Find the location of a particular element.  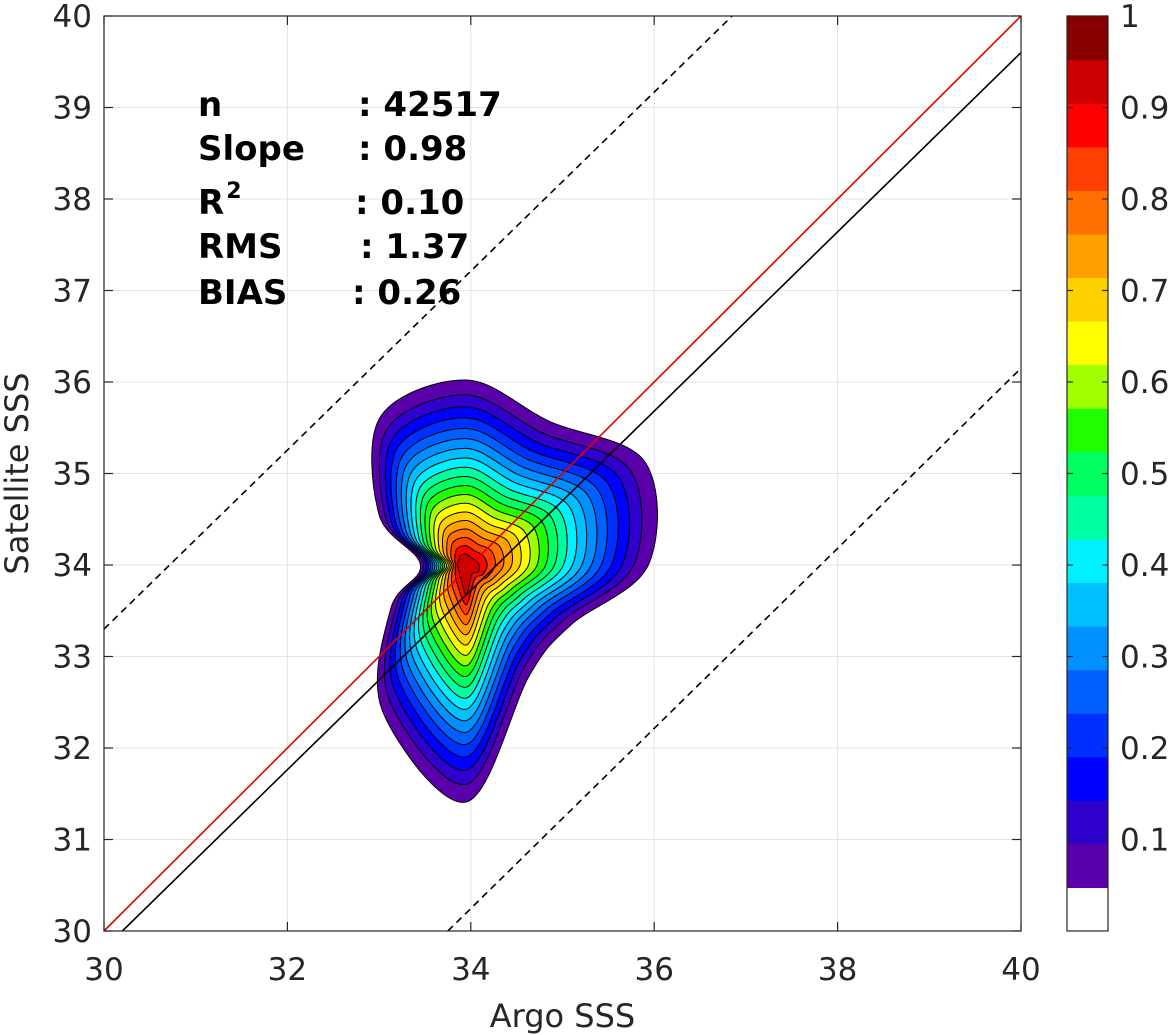

colorbar-tick-label: 0.7 is located at coordinates (1144, 292).